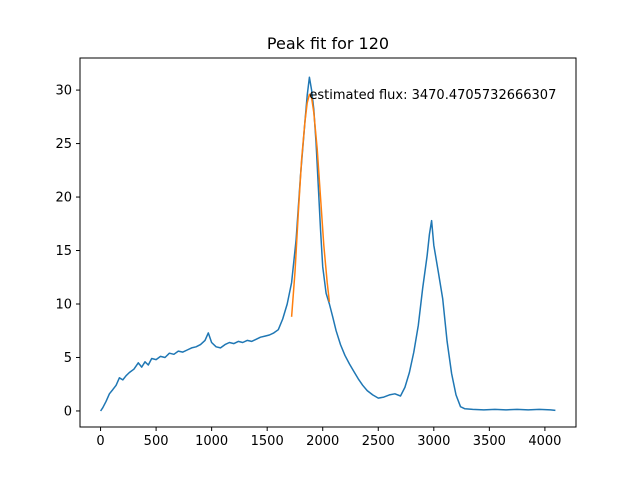 Image resolution: width=640 pixels, height=480 pixels. I want to click on y-tick-label: 5, so click(68, 358).